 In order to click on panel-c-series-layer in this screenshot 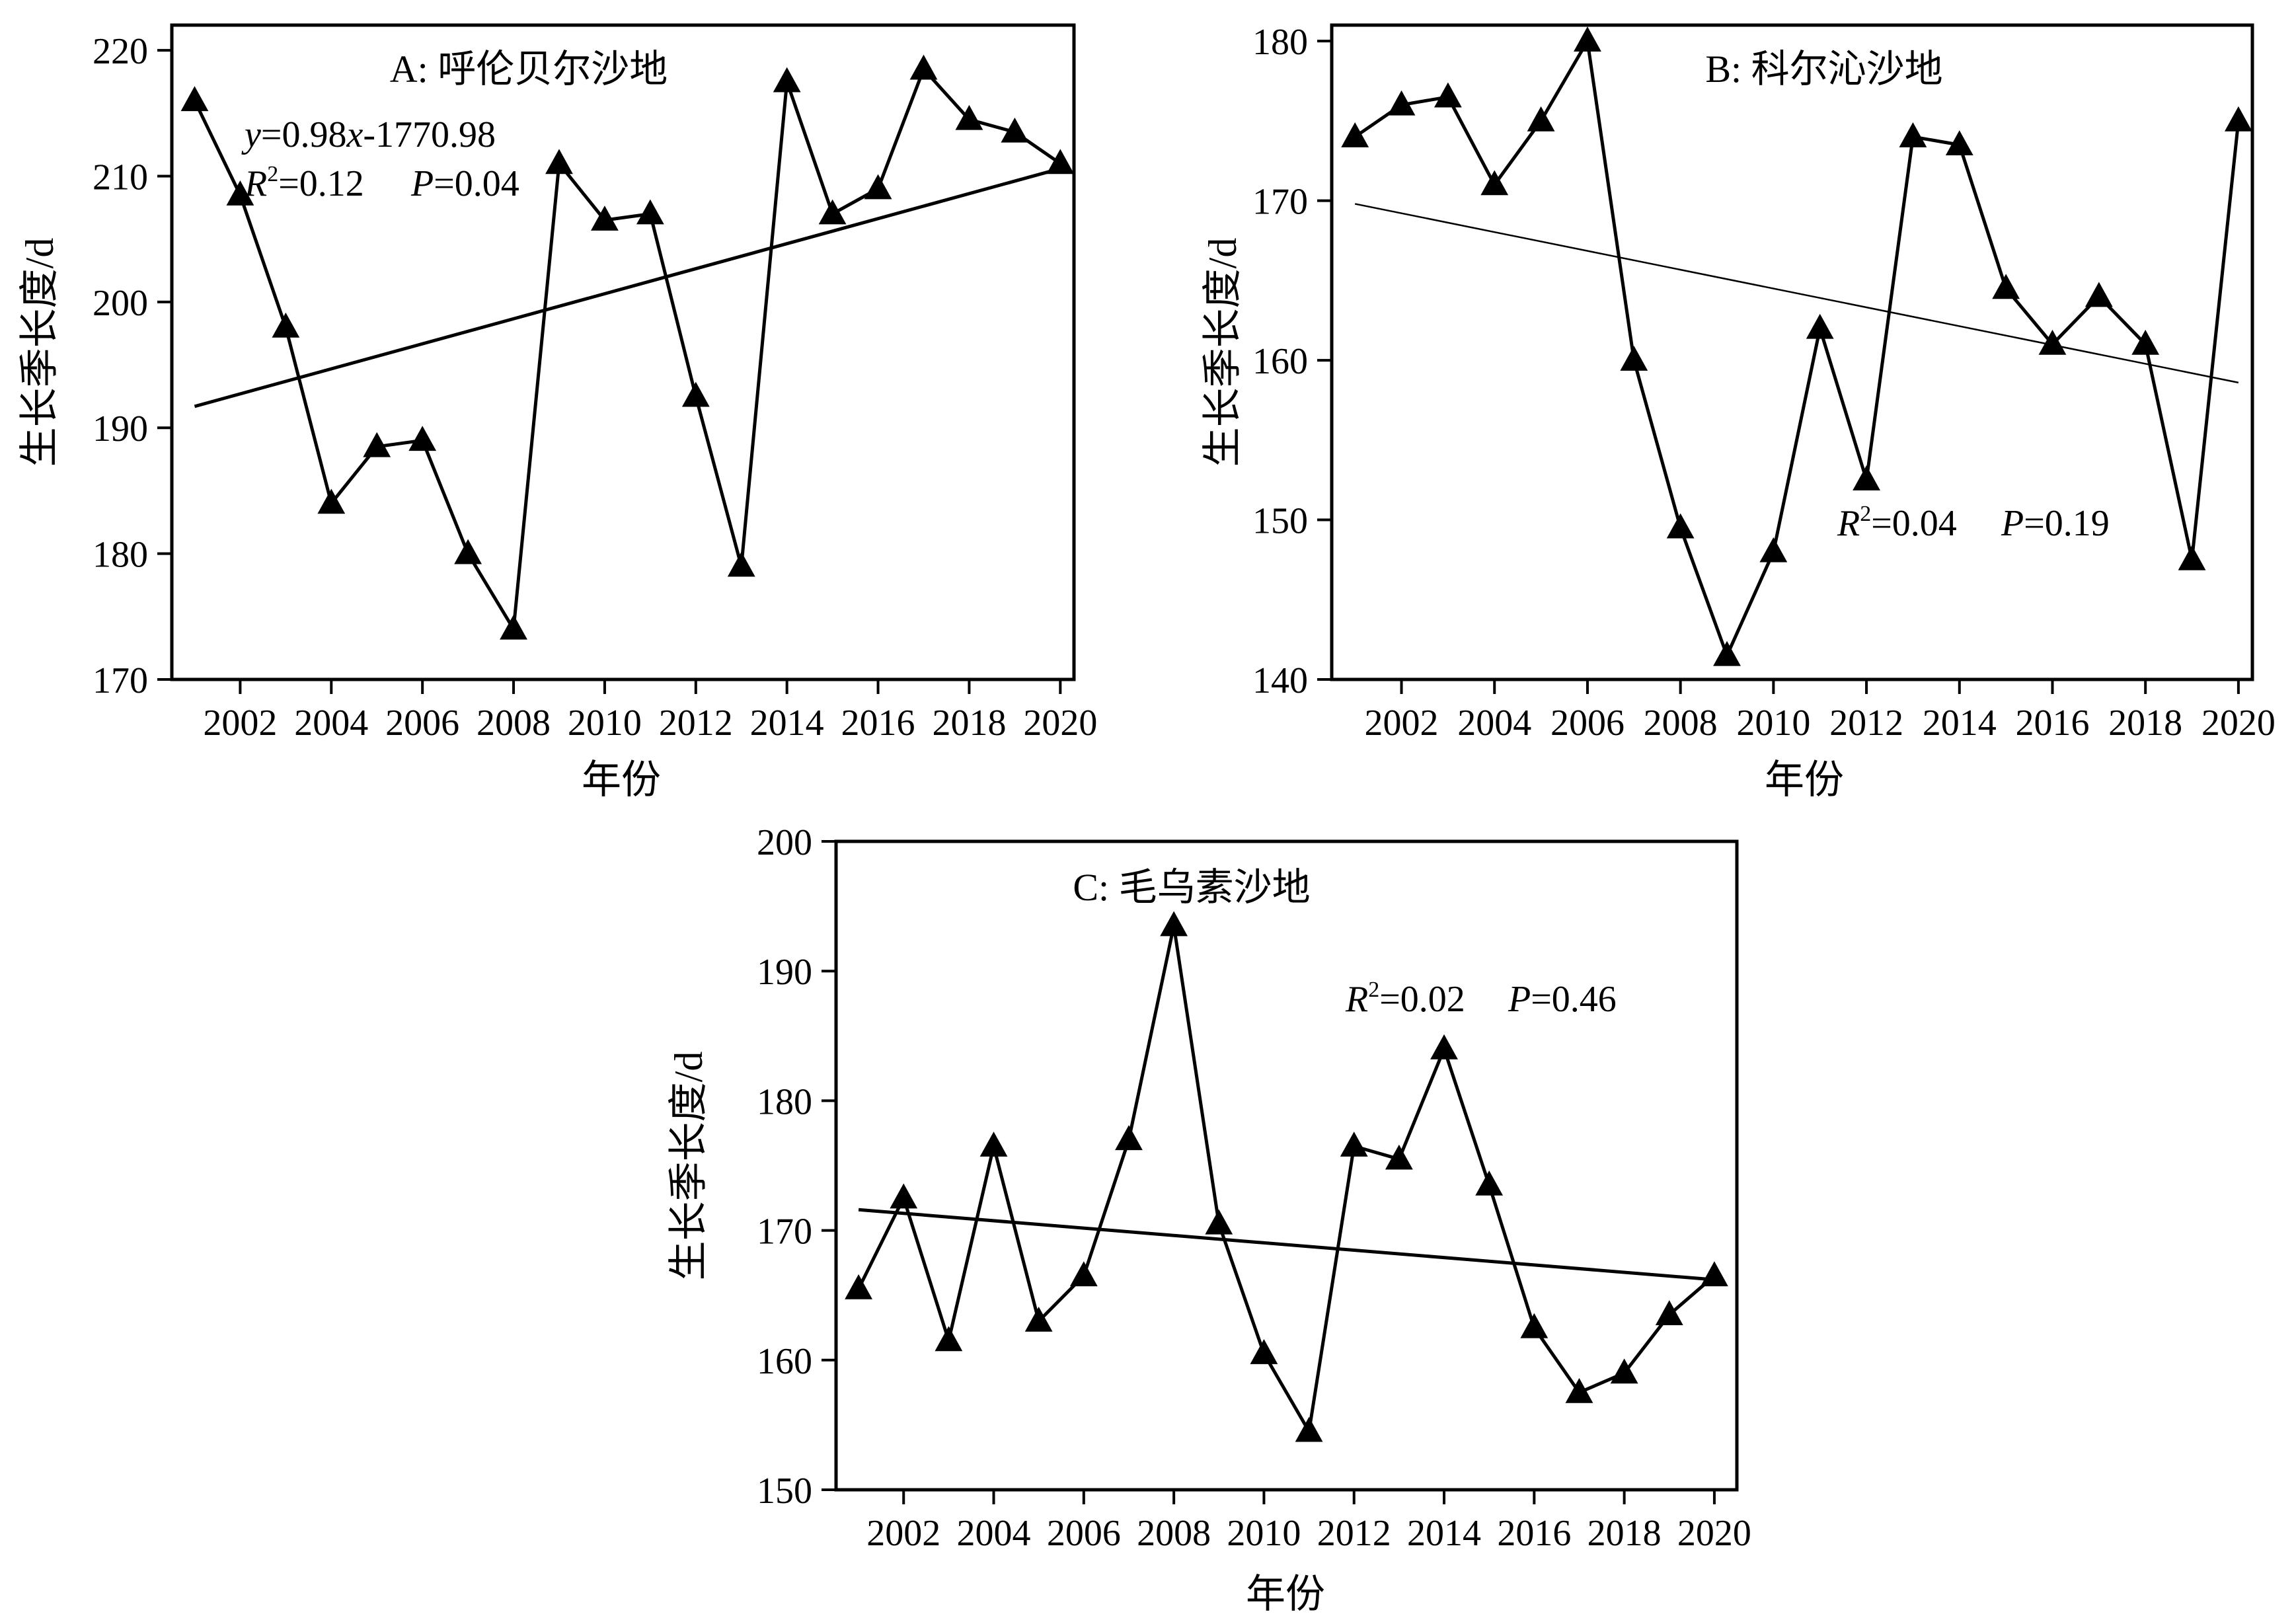, I will do `click(1286, 1176)`.